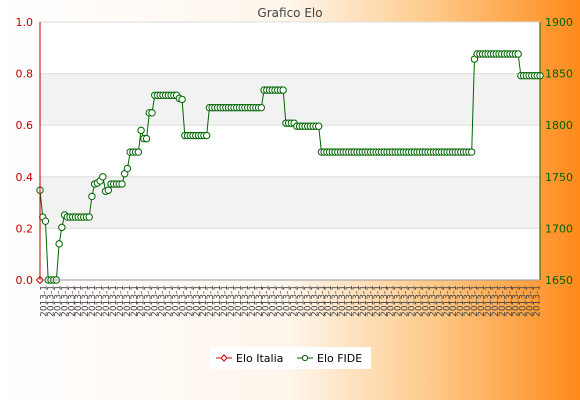 The image size is (580, 404). Describe the element at coordinates (559, 74) in the screenshot. I see `right-tick-label: 1850` at that location.